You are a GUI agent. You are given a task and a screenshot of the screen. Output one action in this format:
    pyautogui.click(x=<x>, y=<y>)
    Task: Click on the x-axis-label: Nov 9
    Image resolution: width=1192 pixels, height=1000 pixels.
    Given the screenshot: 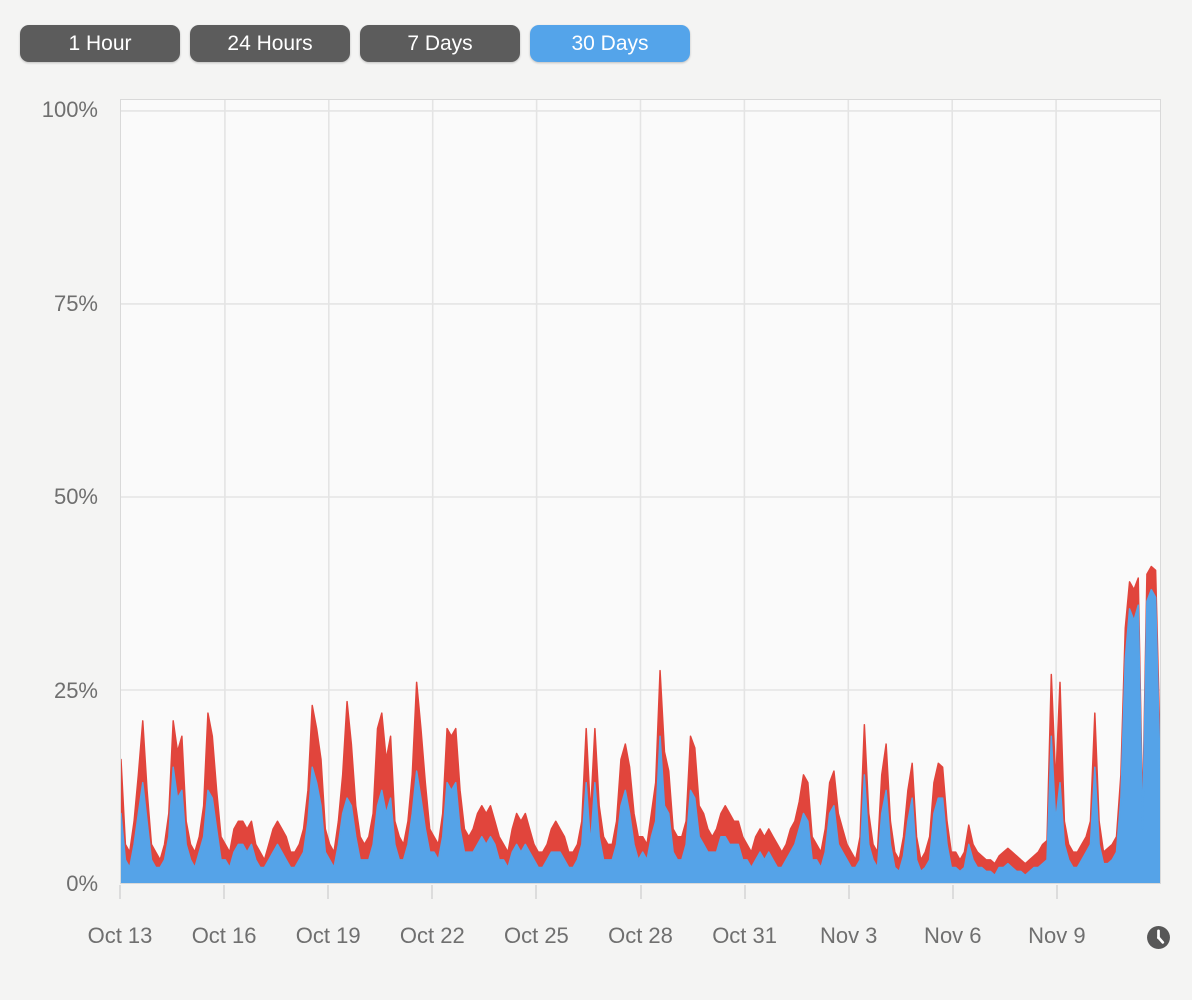 What is the action you would take?
    pyautogui.click(x=1057, y=935)
    